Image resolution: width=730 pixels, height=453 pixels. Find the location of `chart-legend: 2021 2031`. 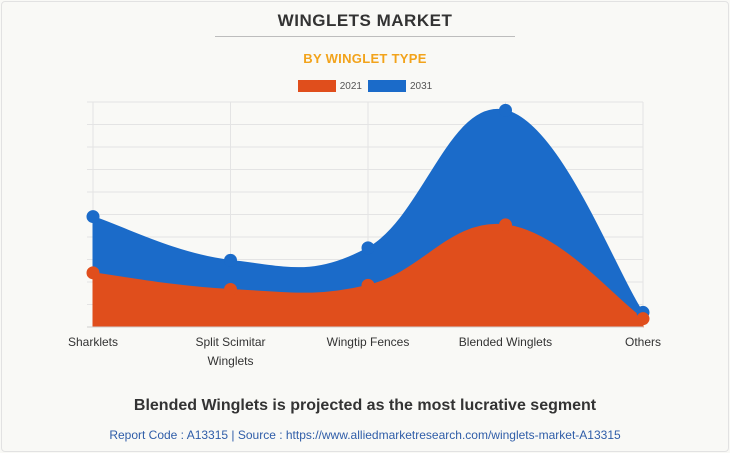

chart-legend: 2021 2031 is located at coordinates (365, 86).